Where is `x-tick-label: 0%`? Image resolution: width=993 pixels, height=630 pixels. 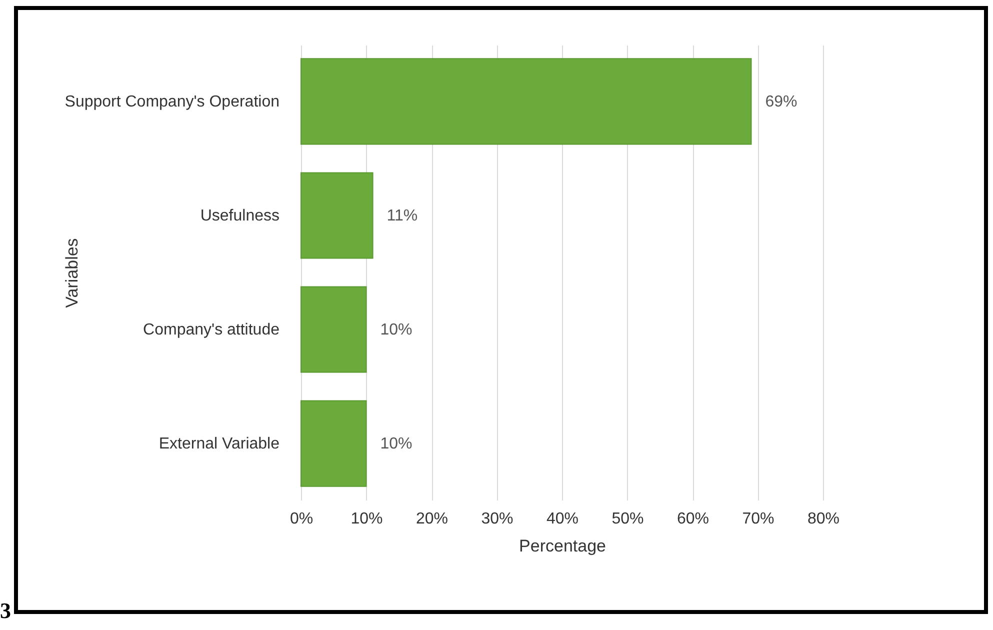
x-tick-label: 0% is located at coordinates (302, 519).